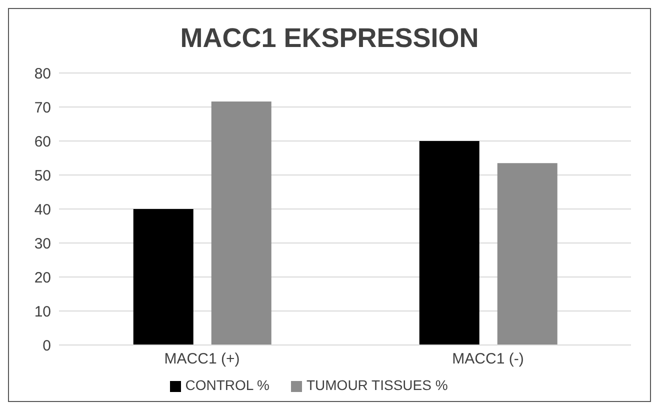 This screenshot has width=661, height=412. What do you see at coordinates (329, 39) in the screenshot?
I see `chart-title: MACC1 EKSPRESSION` at bounding box center [329, 39].